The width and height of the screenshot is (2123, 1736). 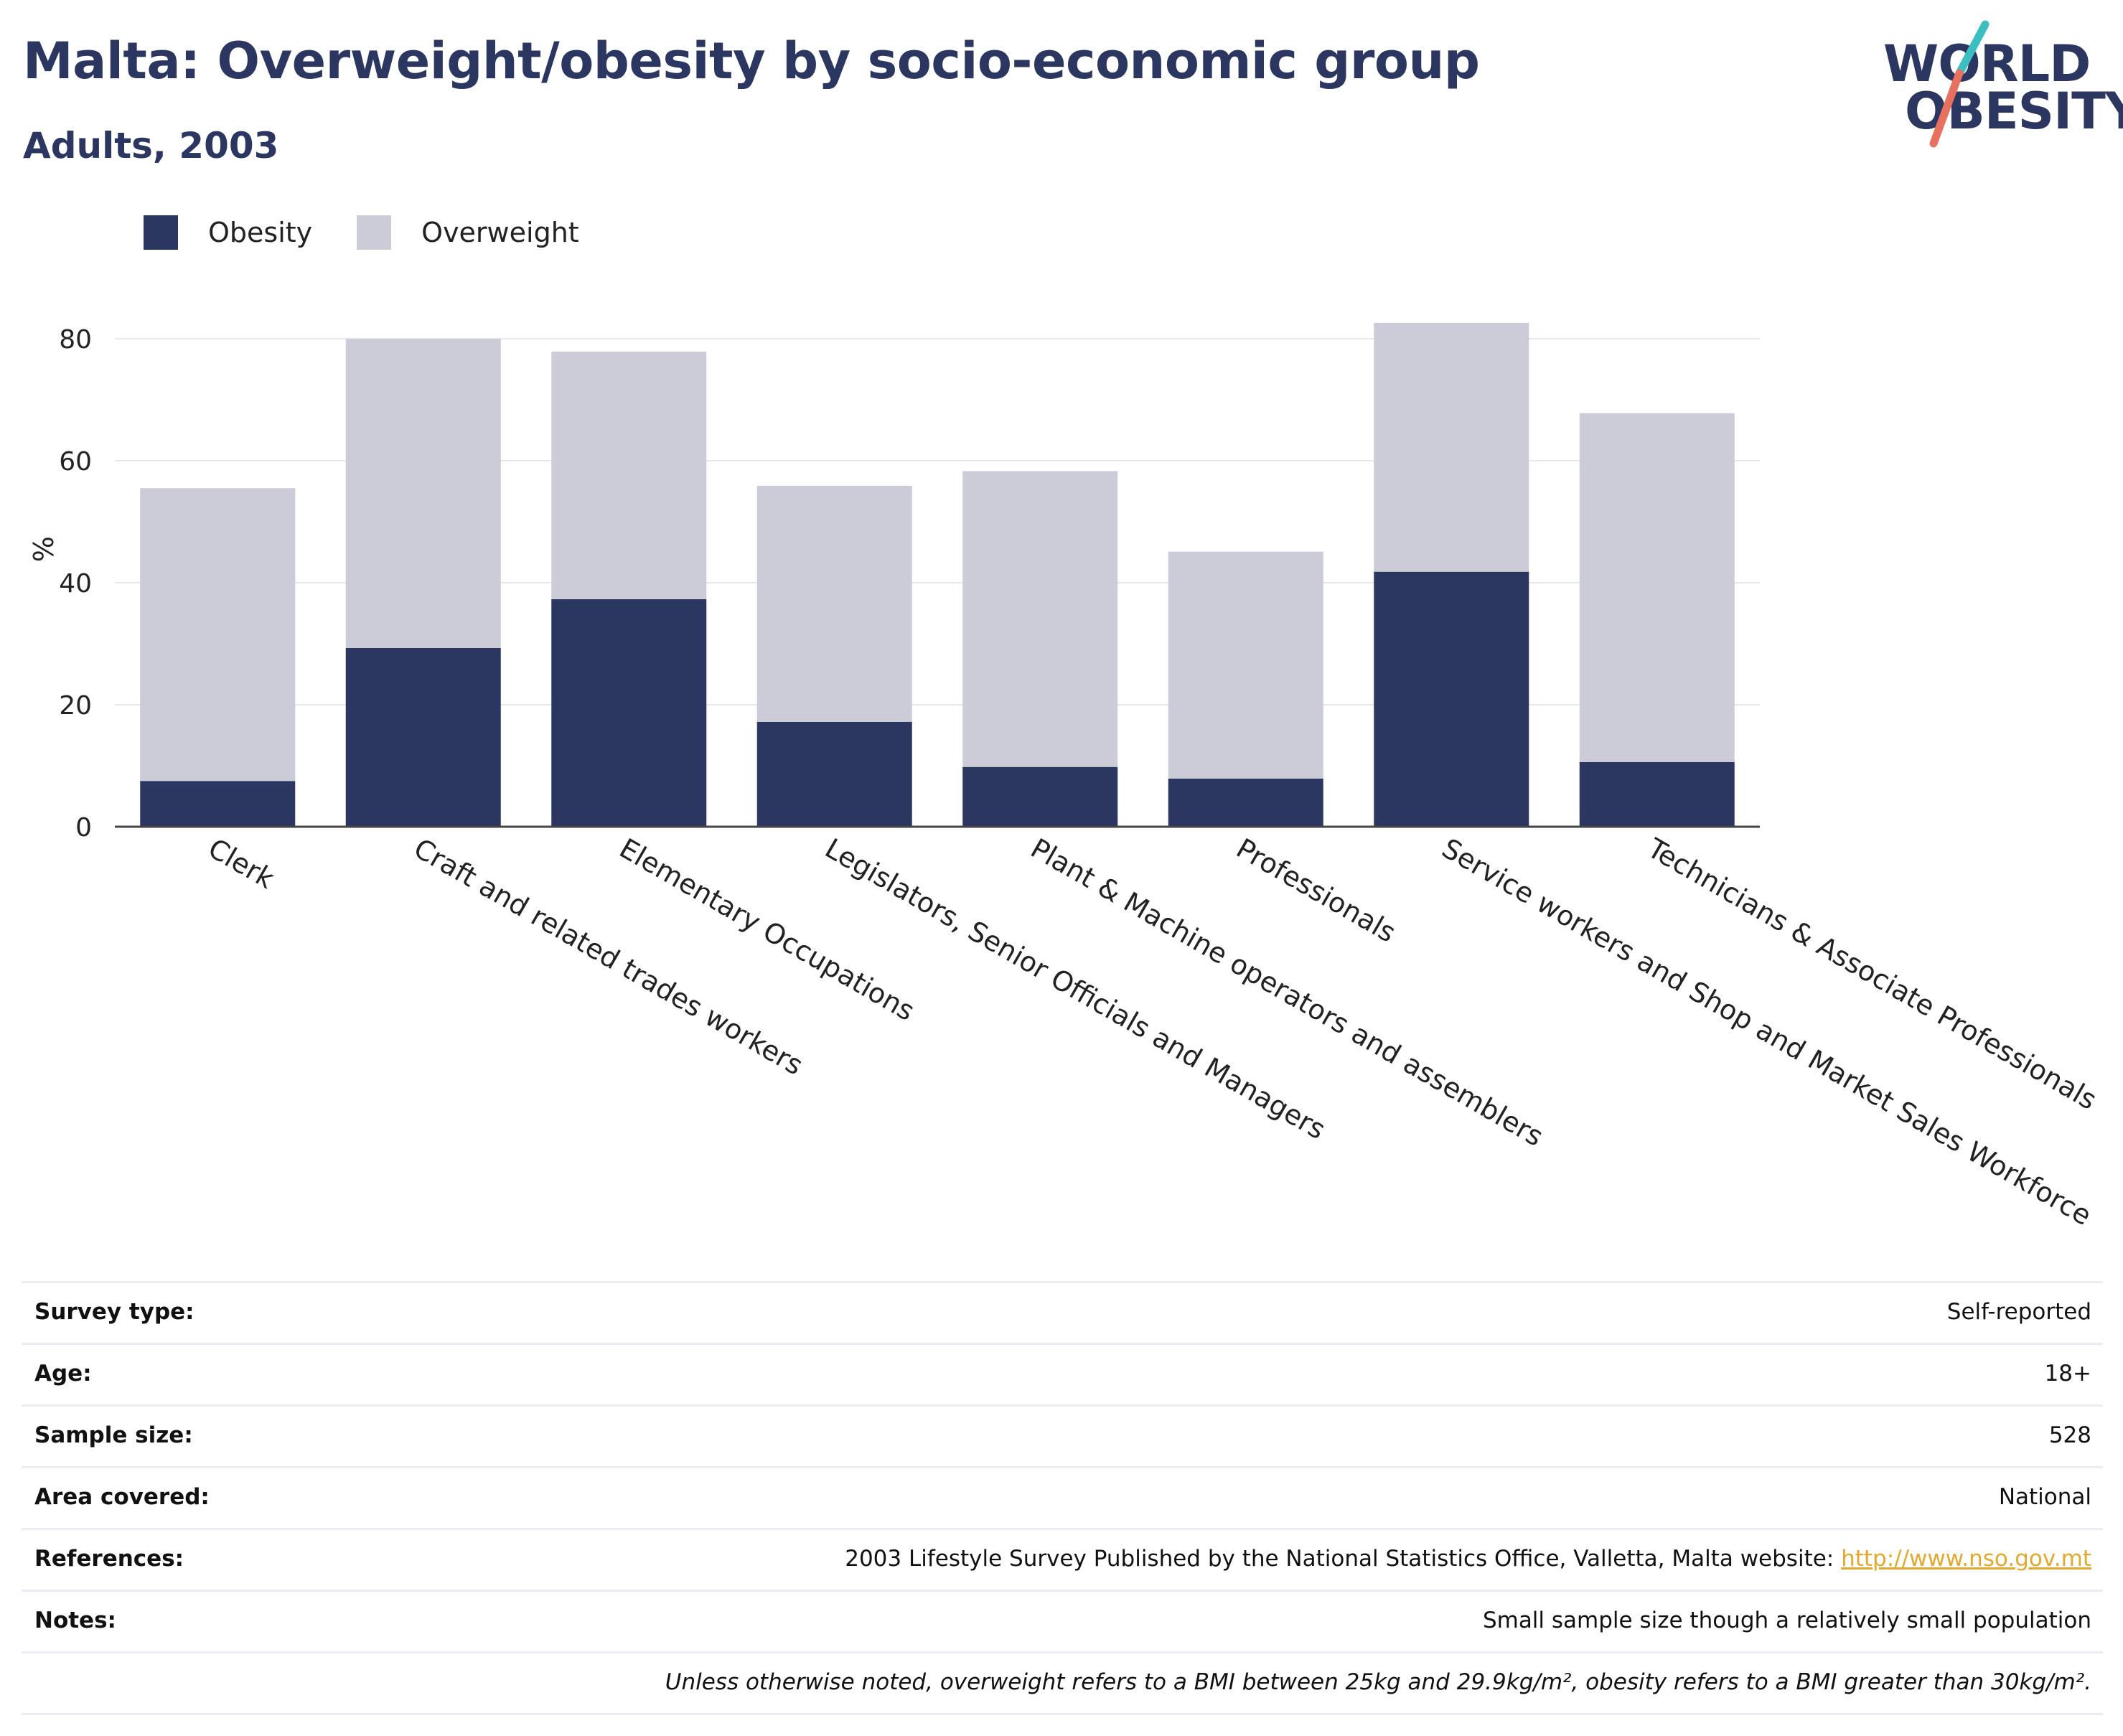 I want to click on legend-item-overweight: Overweight, so click(x=468, y=232).